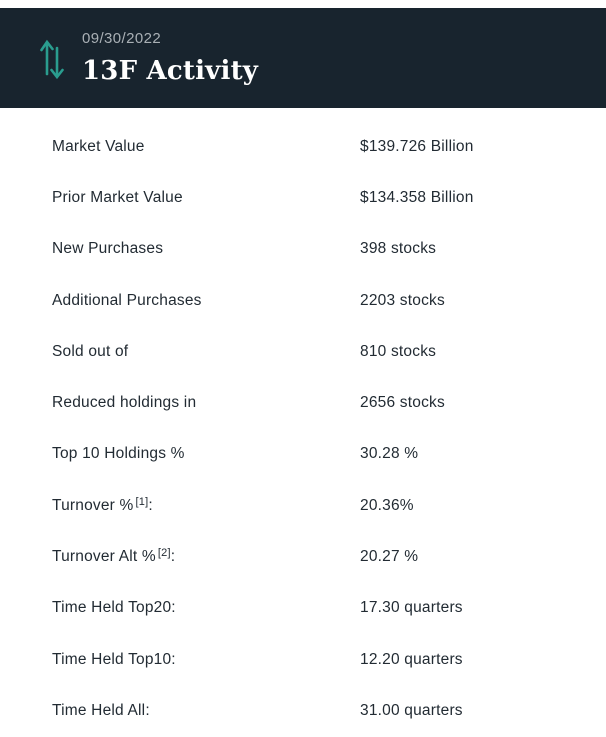 This screenshot has width=606, height=737. I want to click on stat-value: 30.28 %, so click(389, 454).